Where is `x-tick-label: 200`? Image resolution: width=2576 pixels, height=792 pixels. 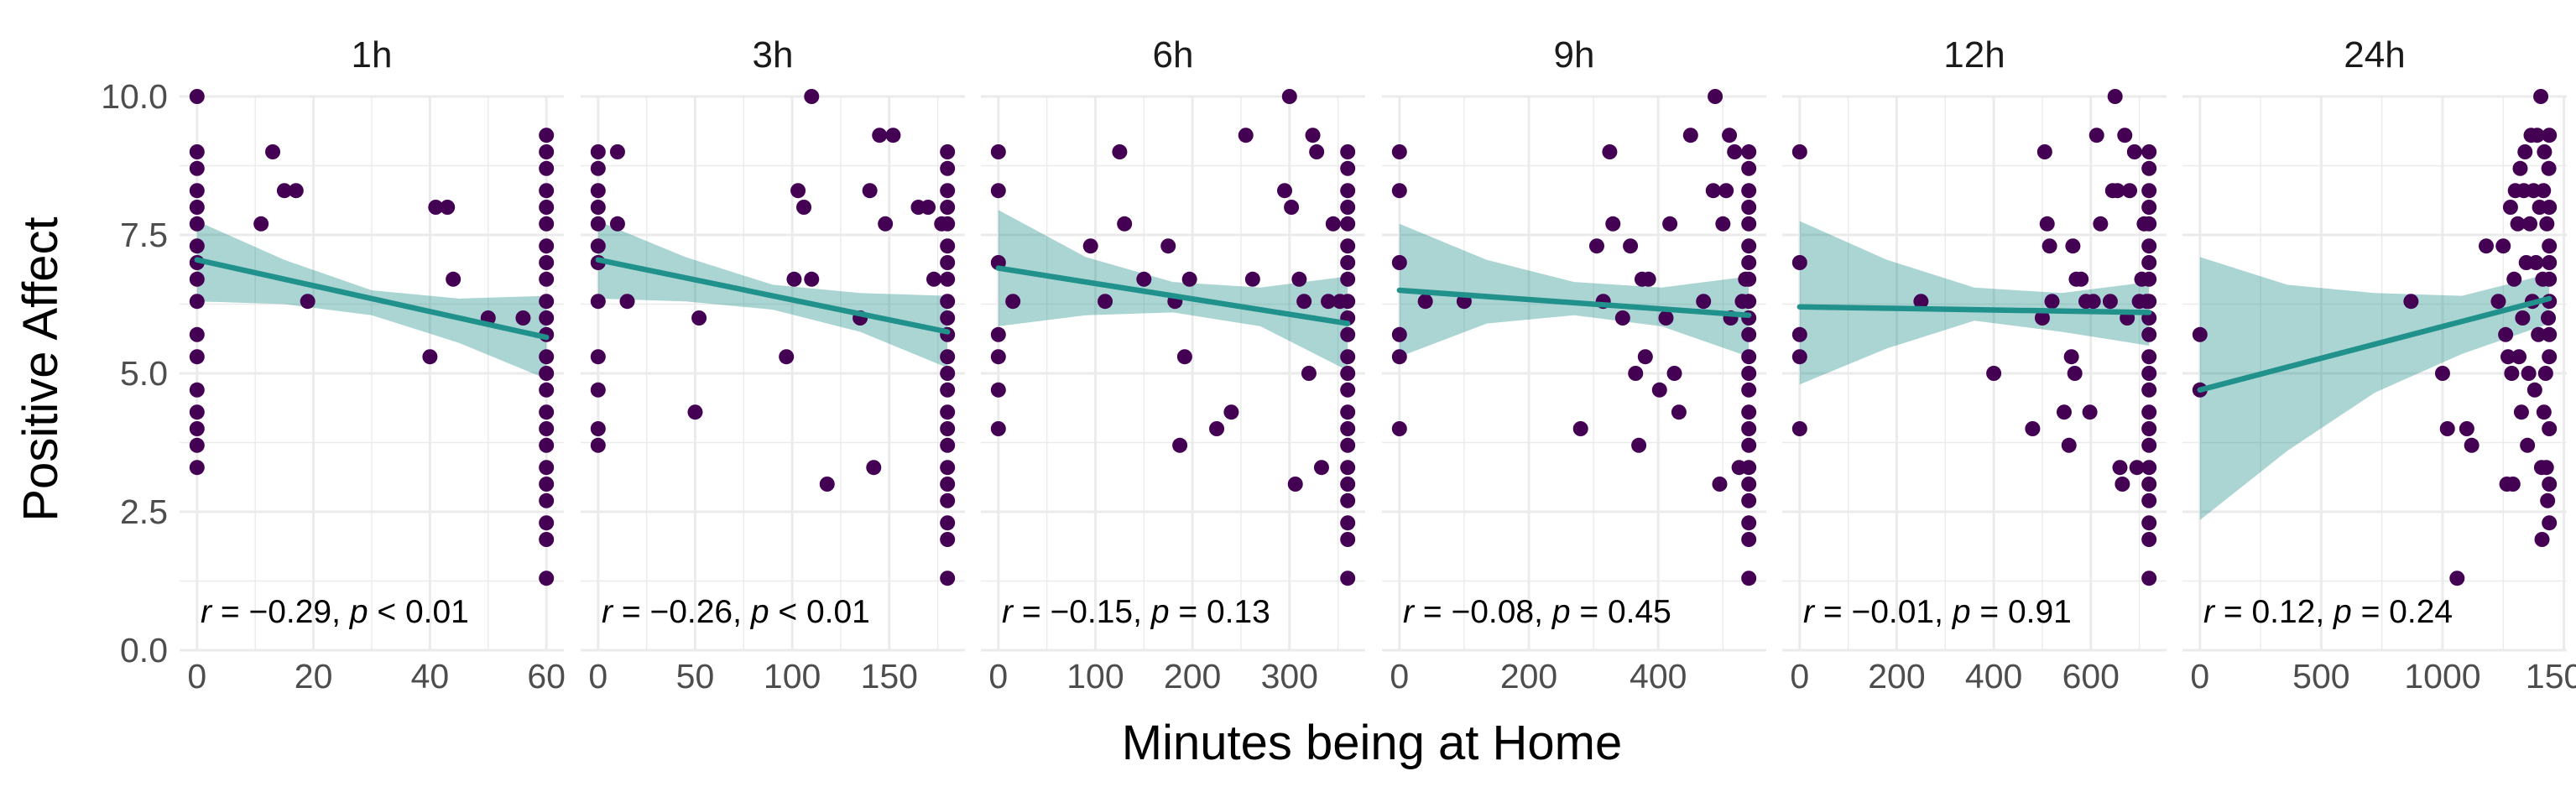 x-tick-label: 200 is located at coordinates (1528, 676).